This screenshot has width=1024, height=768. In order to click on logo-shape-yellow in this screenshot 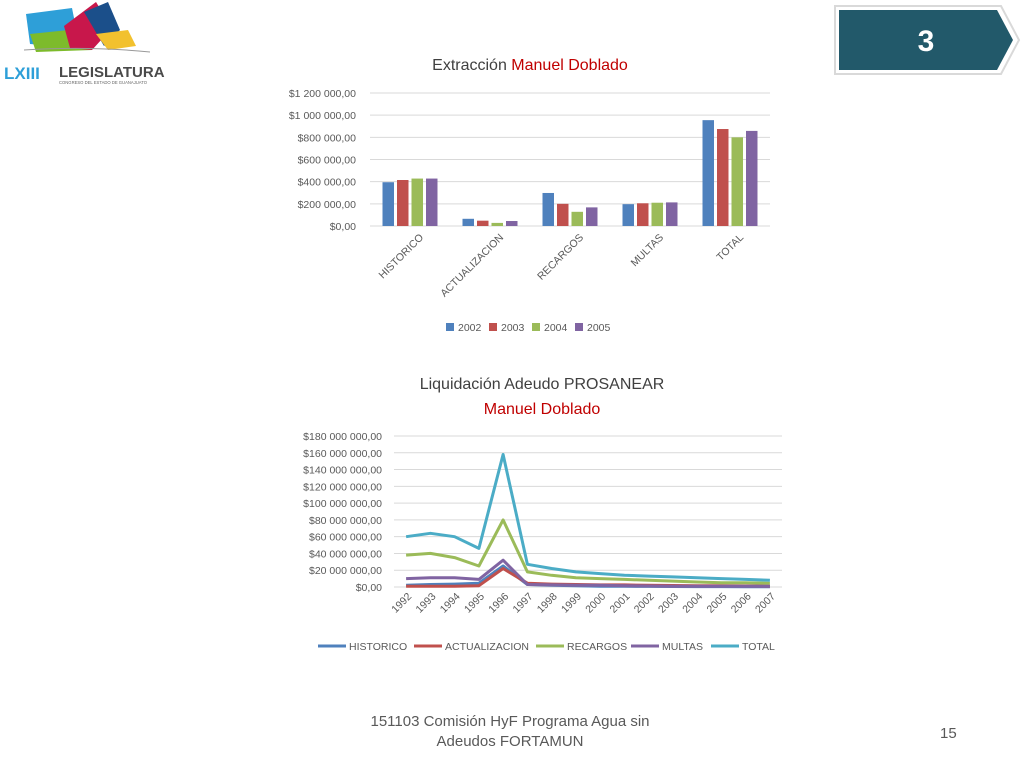, I will do `click(116, 40)`.